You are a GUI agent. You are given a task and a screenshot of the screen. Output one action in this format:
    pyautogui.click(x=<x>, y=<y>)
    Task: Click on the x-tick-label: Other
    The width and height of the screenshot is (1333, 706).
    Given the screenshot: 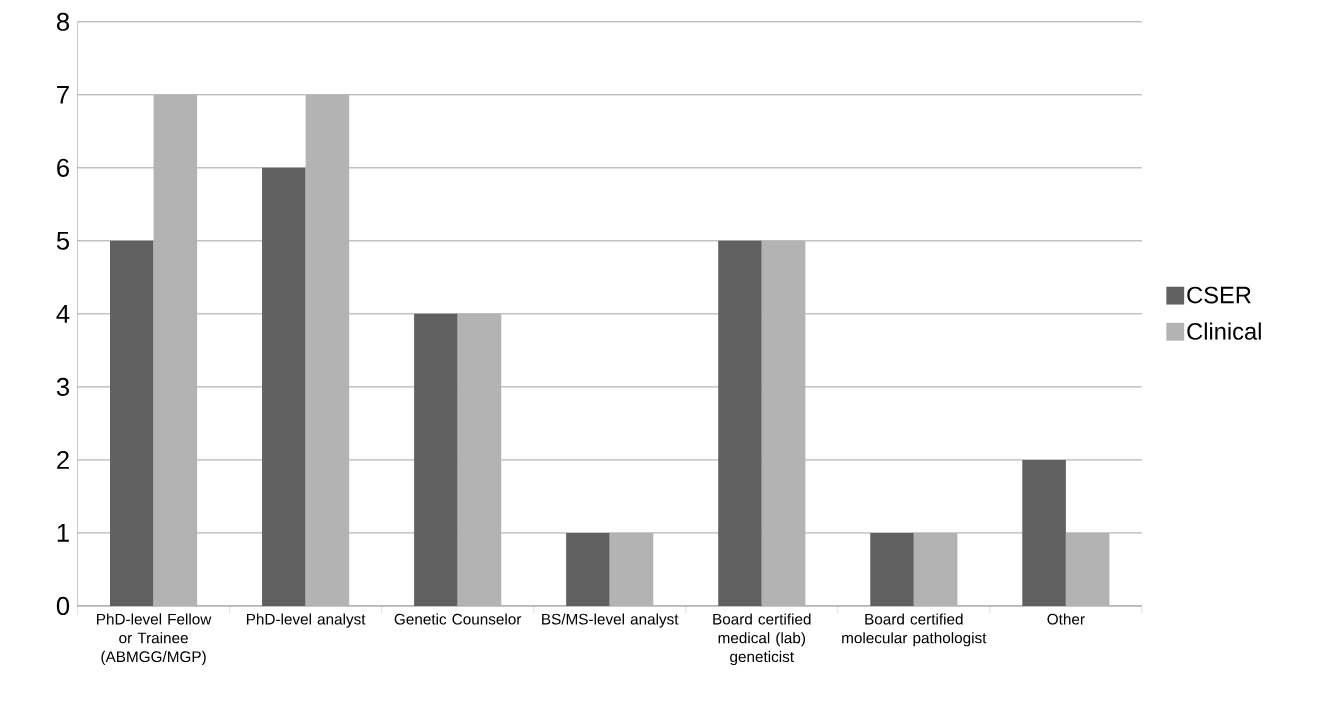 What is the action you would take?
    pyautogui.click(x=1066, y=619)
    